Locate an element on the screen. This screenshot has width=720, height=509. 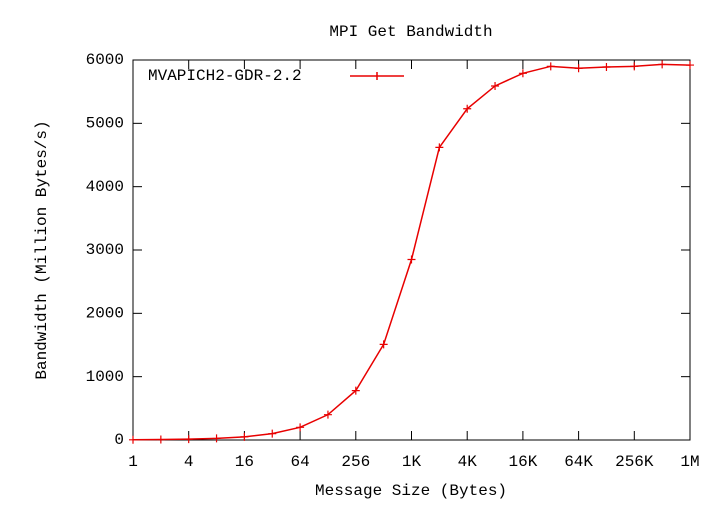
y-tick-label: 4000 is located at coordinates (105, 187).